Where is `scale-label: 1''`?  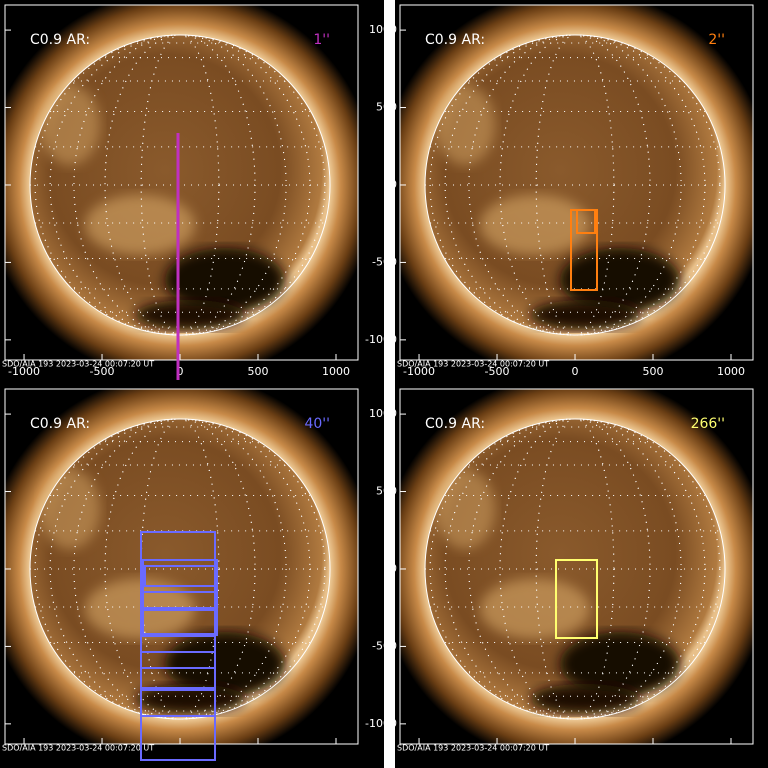 scale-label: 1'' is located at coordinates (321, 40).